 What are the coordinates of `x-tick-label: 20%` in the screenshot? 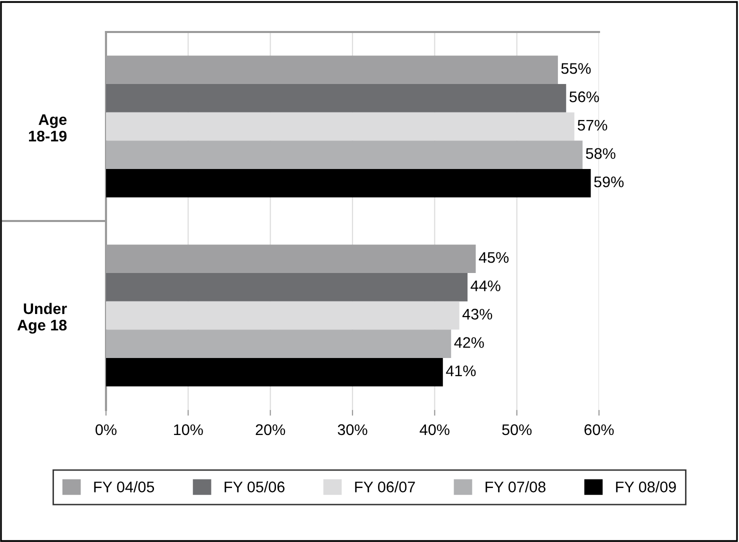 It's located at (271, 430).